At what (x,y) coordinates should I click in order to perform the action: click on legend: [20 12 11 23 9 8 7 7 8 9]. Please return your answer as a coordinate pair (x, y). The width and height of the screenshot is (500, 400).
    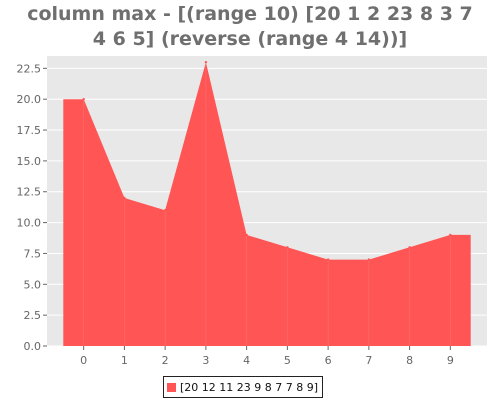
    Looking at the image, I should click on (243, 387).